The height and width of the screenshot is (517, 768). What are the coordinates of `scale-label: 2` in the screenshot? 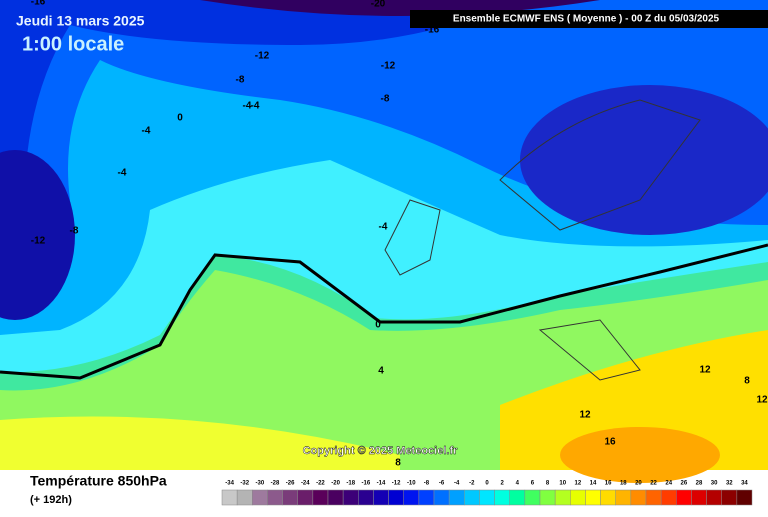 It's located at (502, 484).